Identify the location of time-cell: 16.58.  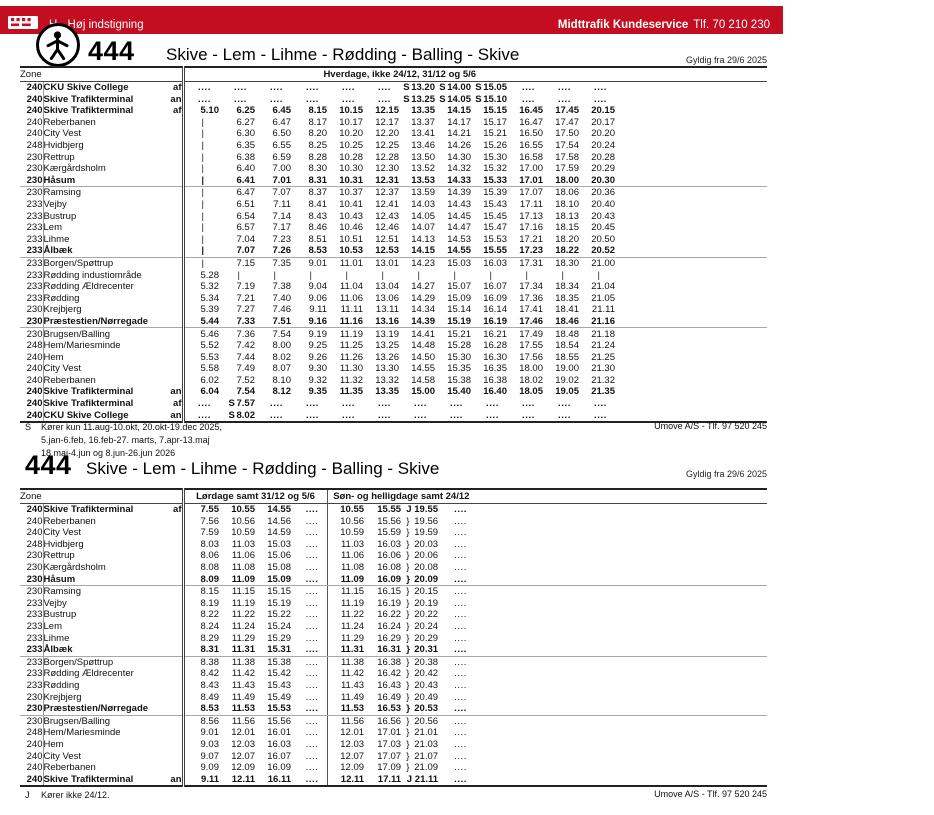
(531, 157).